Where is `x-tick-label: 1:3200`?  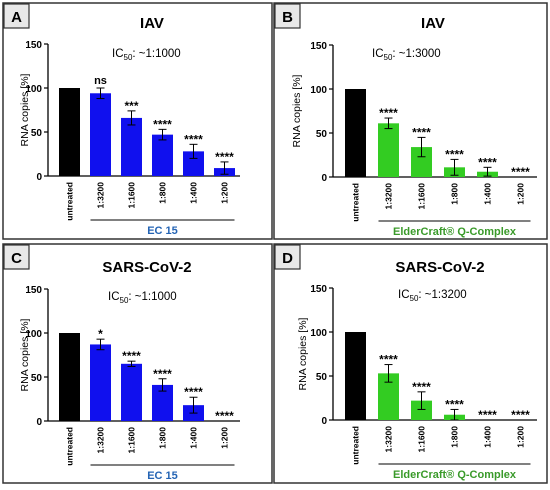
x-tick-label: 1:3200 is located at coordinates (101, 195).